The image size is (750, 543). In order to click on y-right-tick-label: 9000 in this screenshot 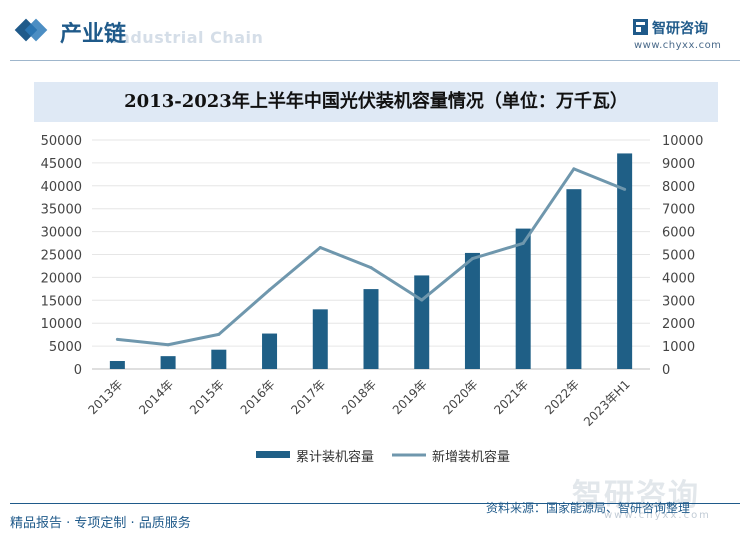, I will do `click(678, 164)`.